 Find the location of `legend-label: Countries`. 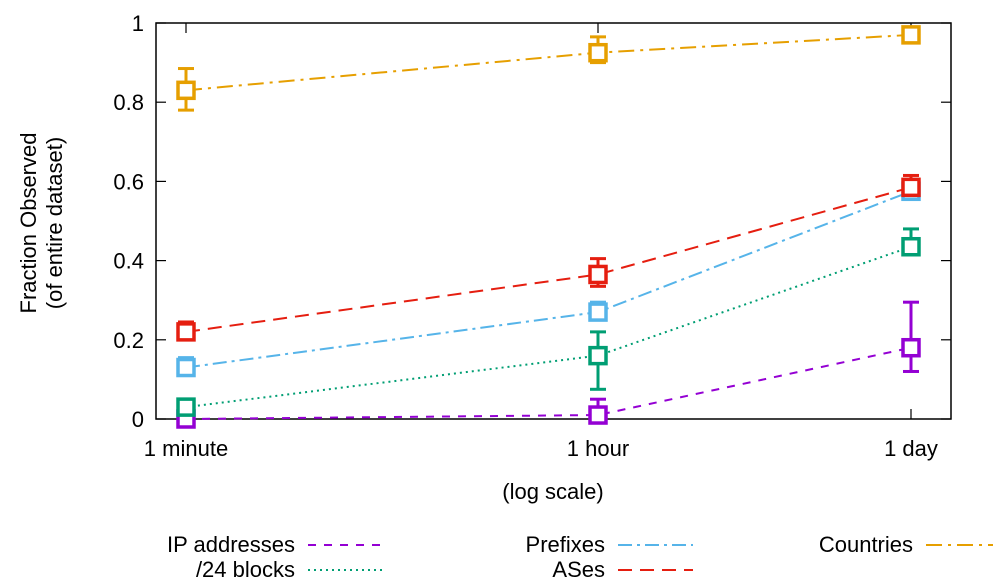

legend-label: Countries is located at coordinates (866, 544).